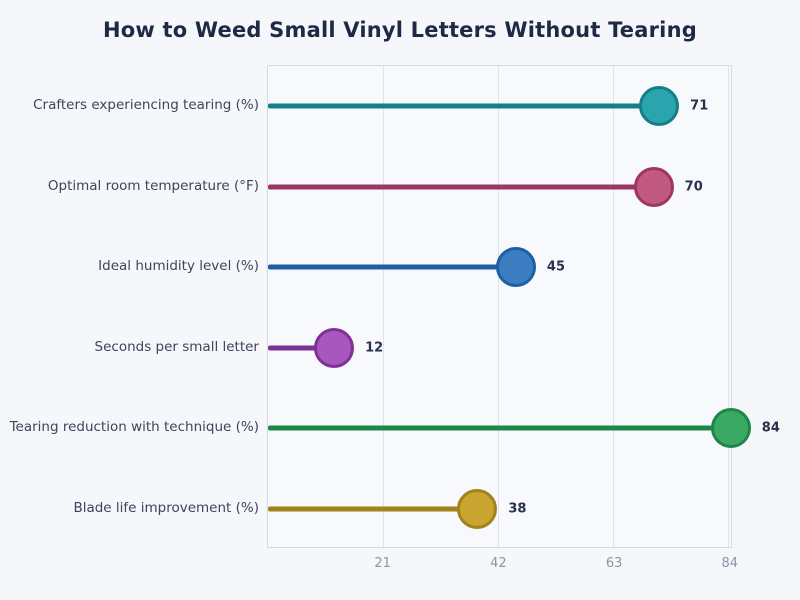 The height and width of the screenshot is (600, 800). I want to click on x-tick-label: 63, so click(614, 563).